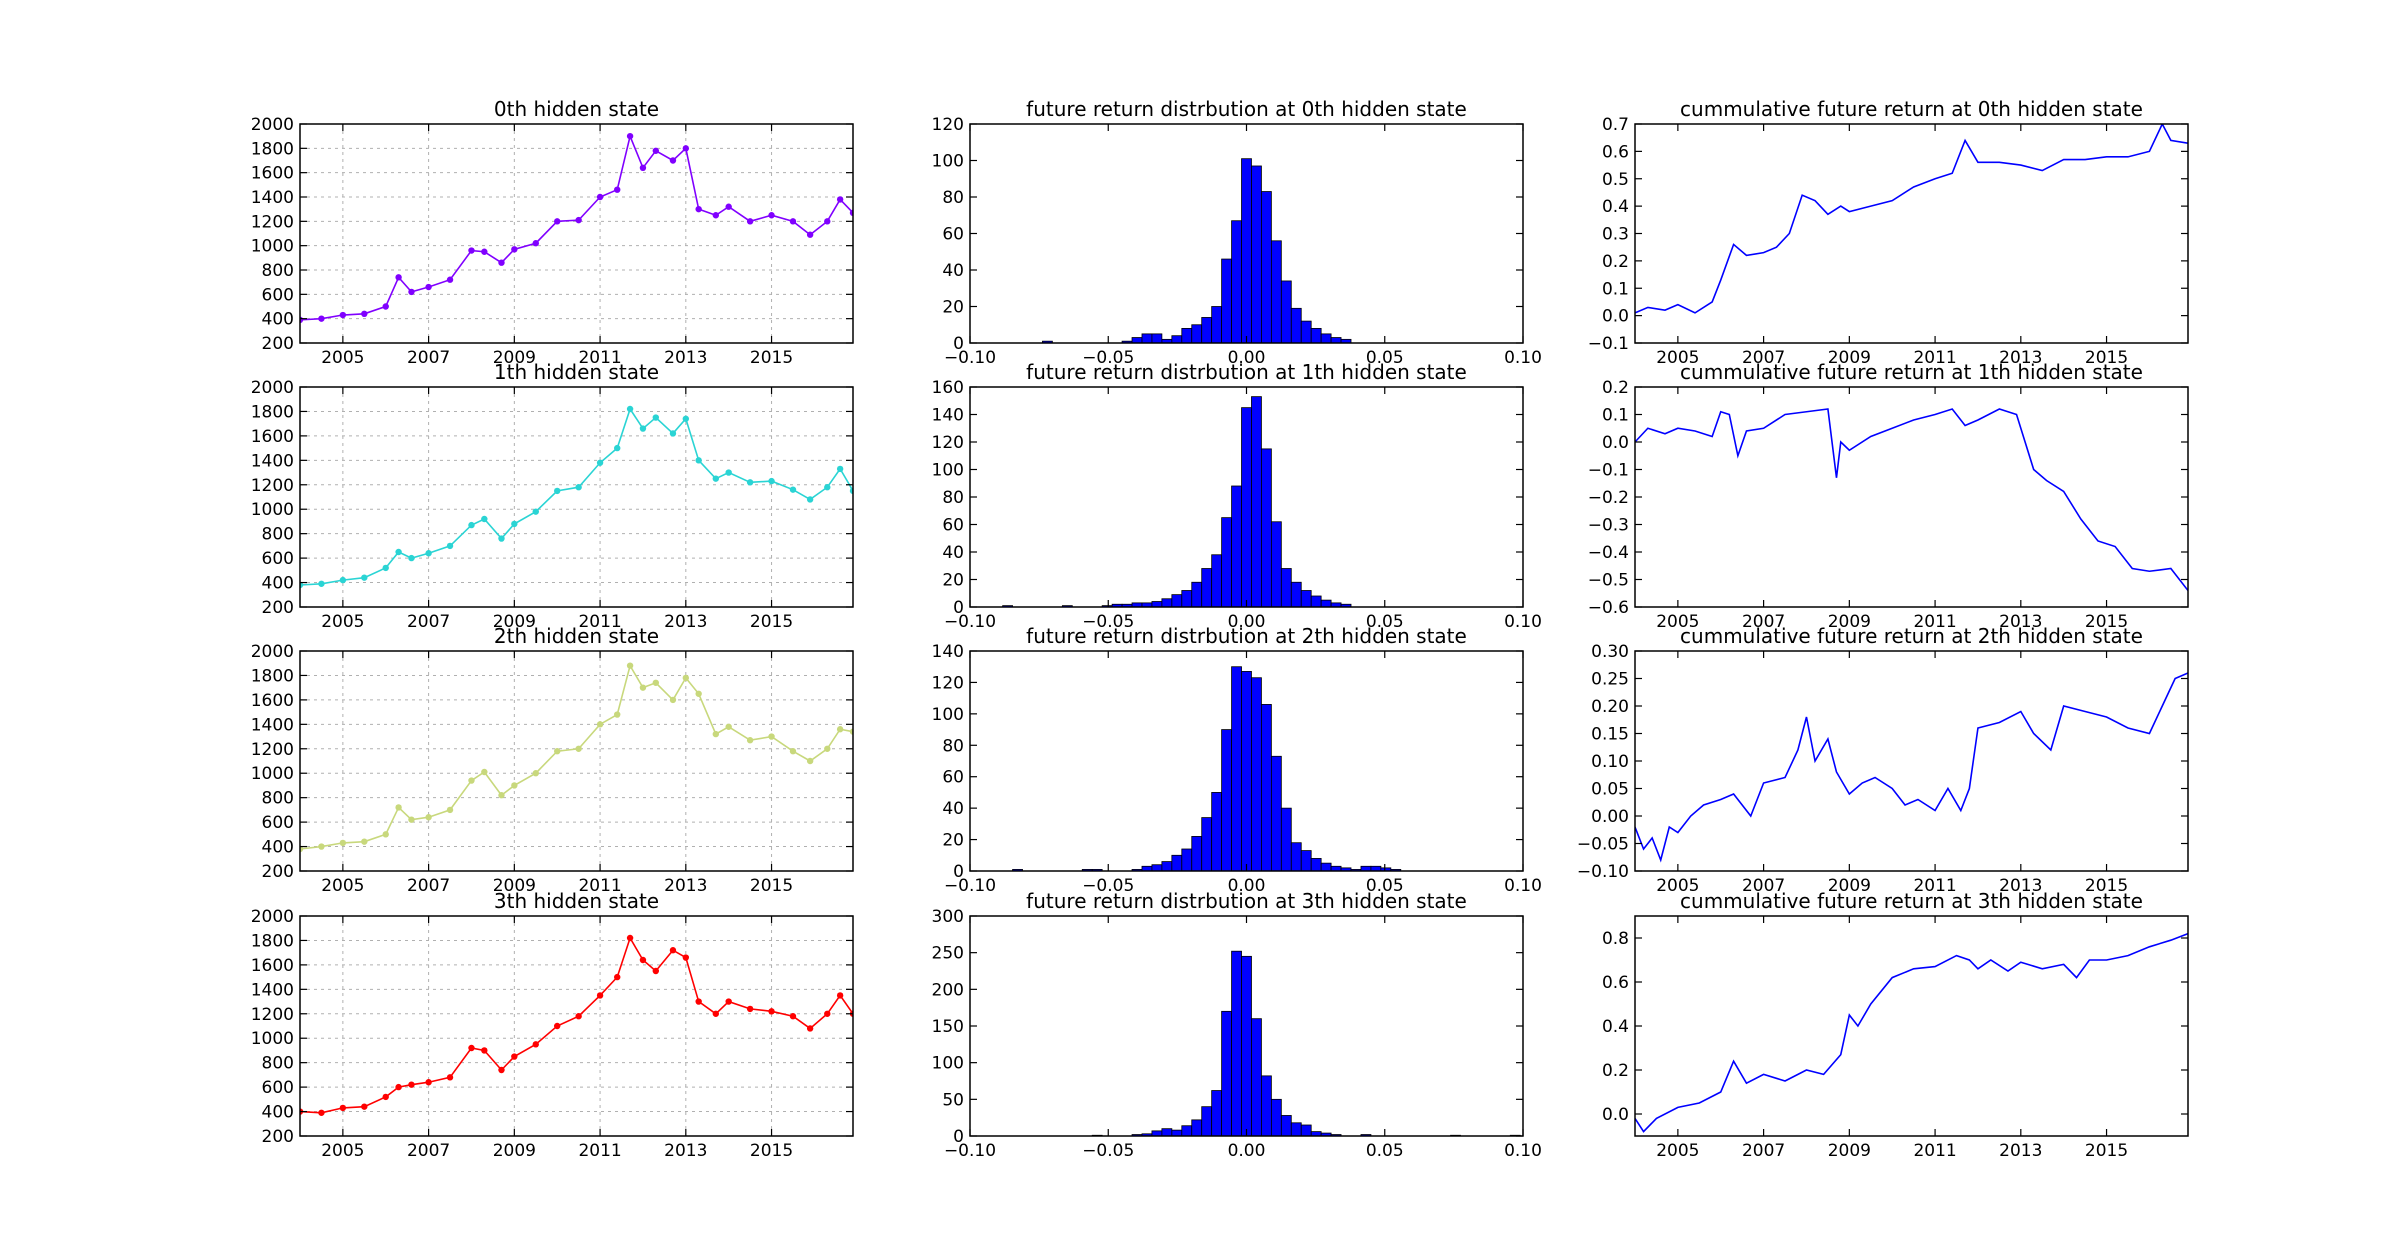 This screenshot has width=2400, height=1248. What do you see at coordinates (576, 636) in the screenshot?
I see `panel-title: 2th hidden state` at bounding box center [576, 636].